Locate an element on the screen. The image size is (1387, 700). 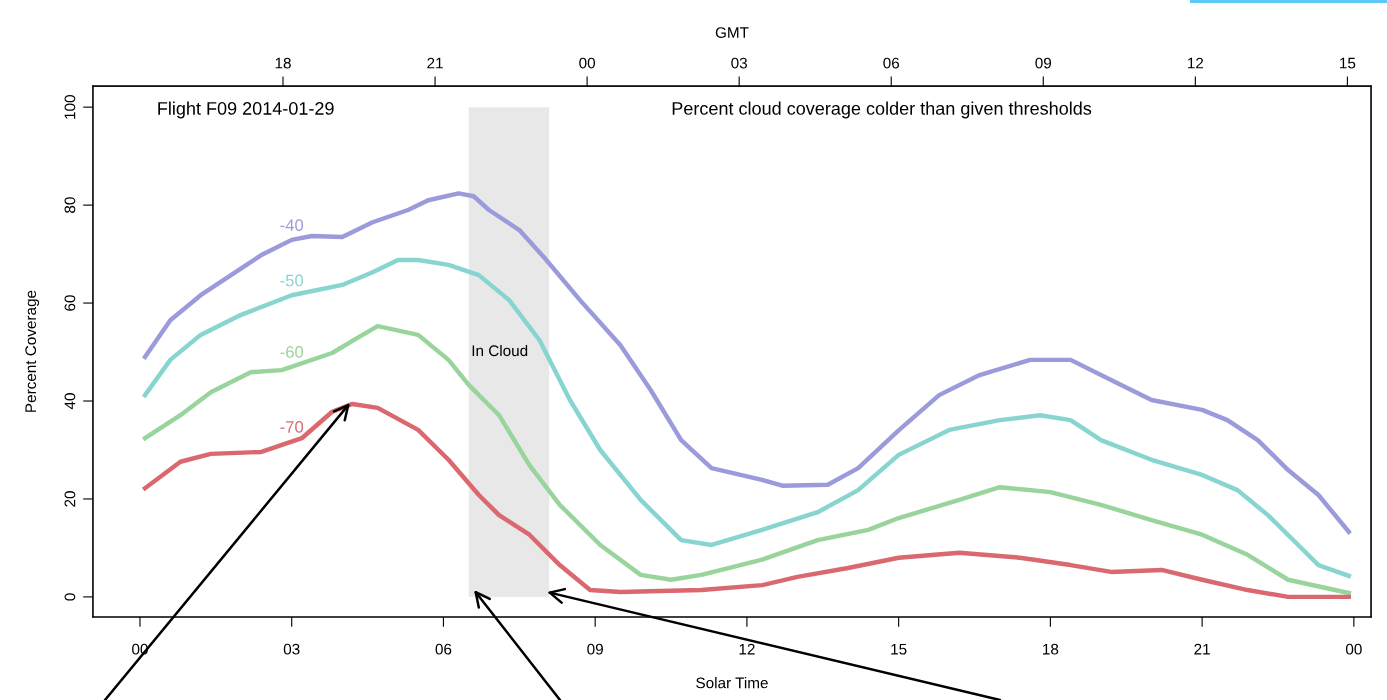
x-tick-label: 21 is located at coordinates (1202, 649).